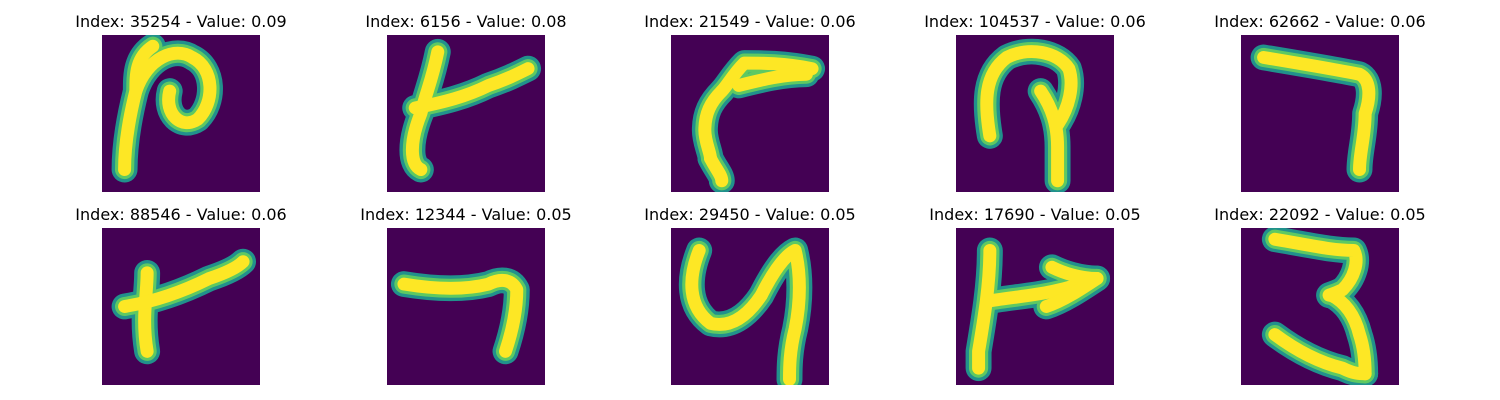 Image resolution: width=1500 pixels, height=400 pixels. Describe the element at coordinates (750, 21) in the screenshot. I see `panel-title: Index: 21549 - Value: 0.06` at that location.